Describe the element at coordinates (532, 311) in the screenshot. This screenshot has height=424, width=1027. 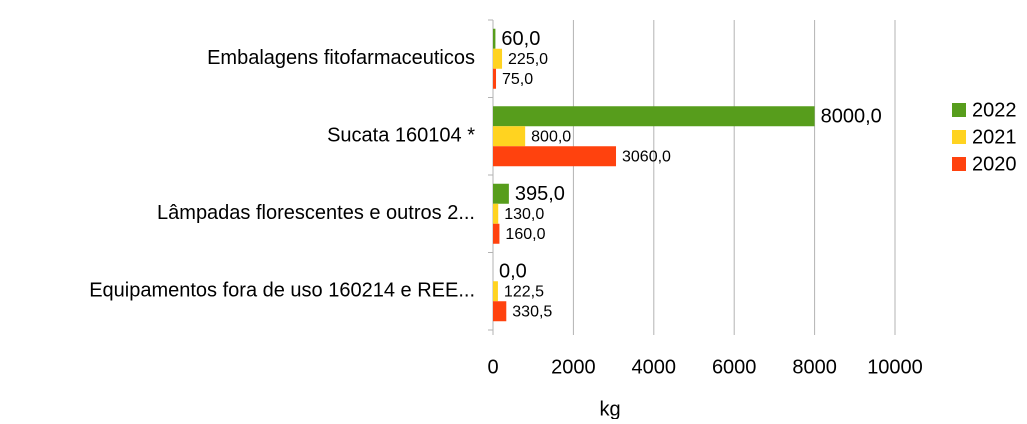
I see `value-label: 330,5` at that location.